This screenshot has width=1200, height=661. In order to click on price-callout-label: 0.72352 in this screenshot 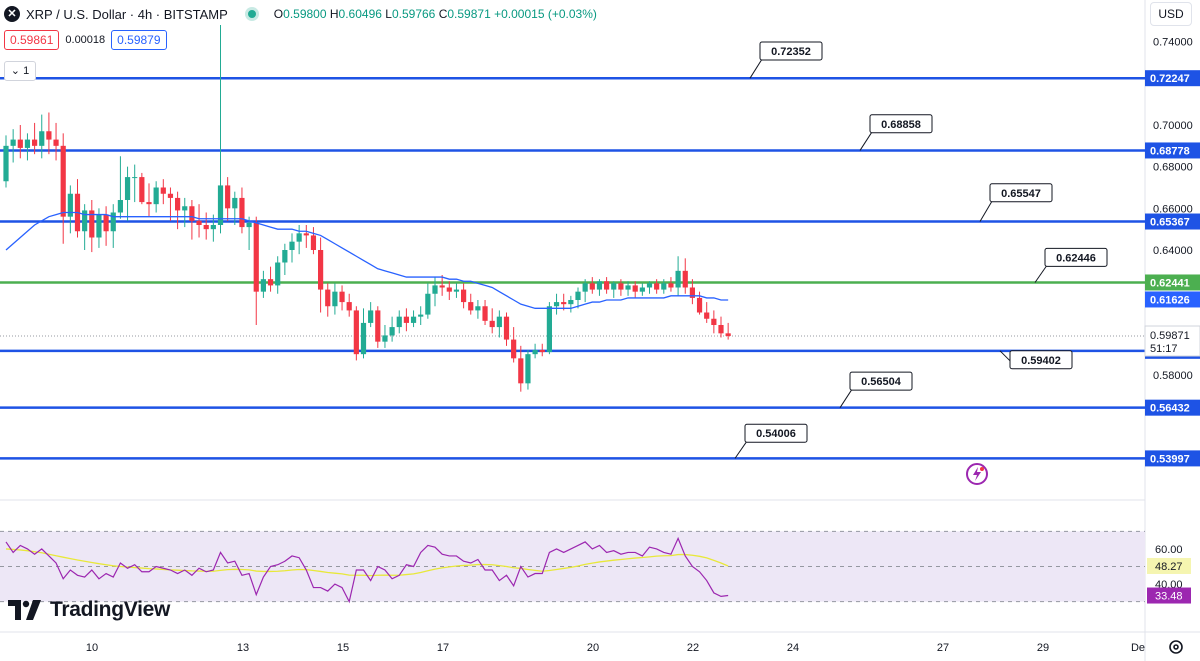, I will do `click(791, 52)`.